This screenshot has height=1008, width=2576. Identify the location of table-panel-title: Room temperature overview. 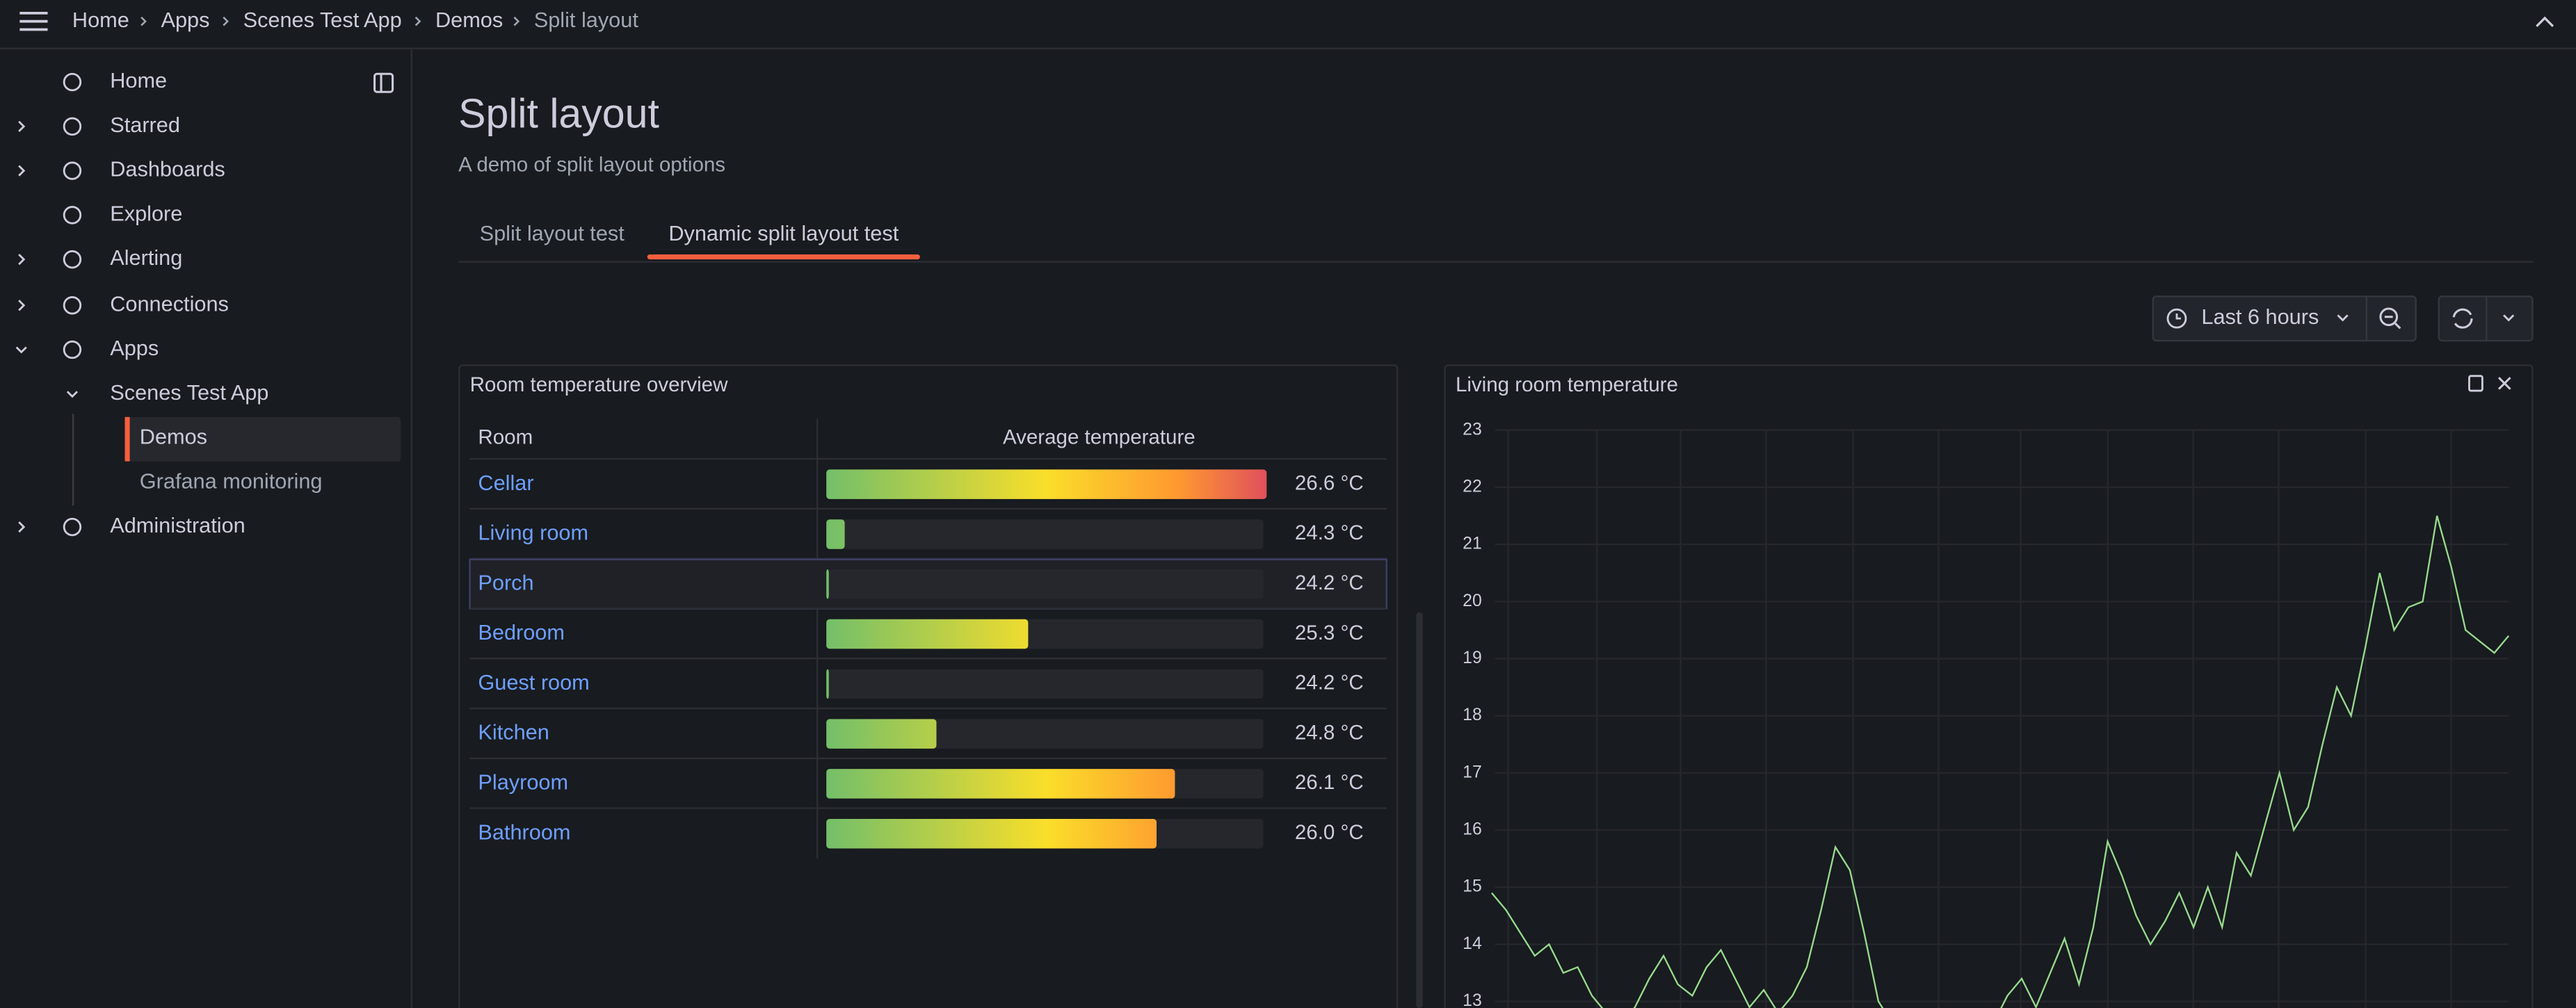
(599, 384).